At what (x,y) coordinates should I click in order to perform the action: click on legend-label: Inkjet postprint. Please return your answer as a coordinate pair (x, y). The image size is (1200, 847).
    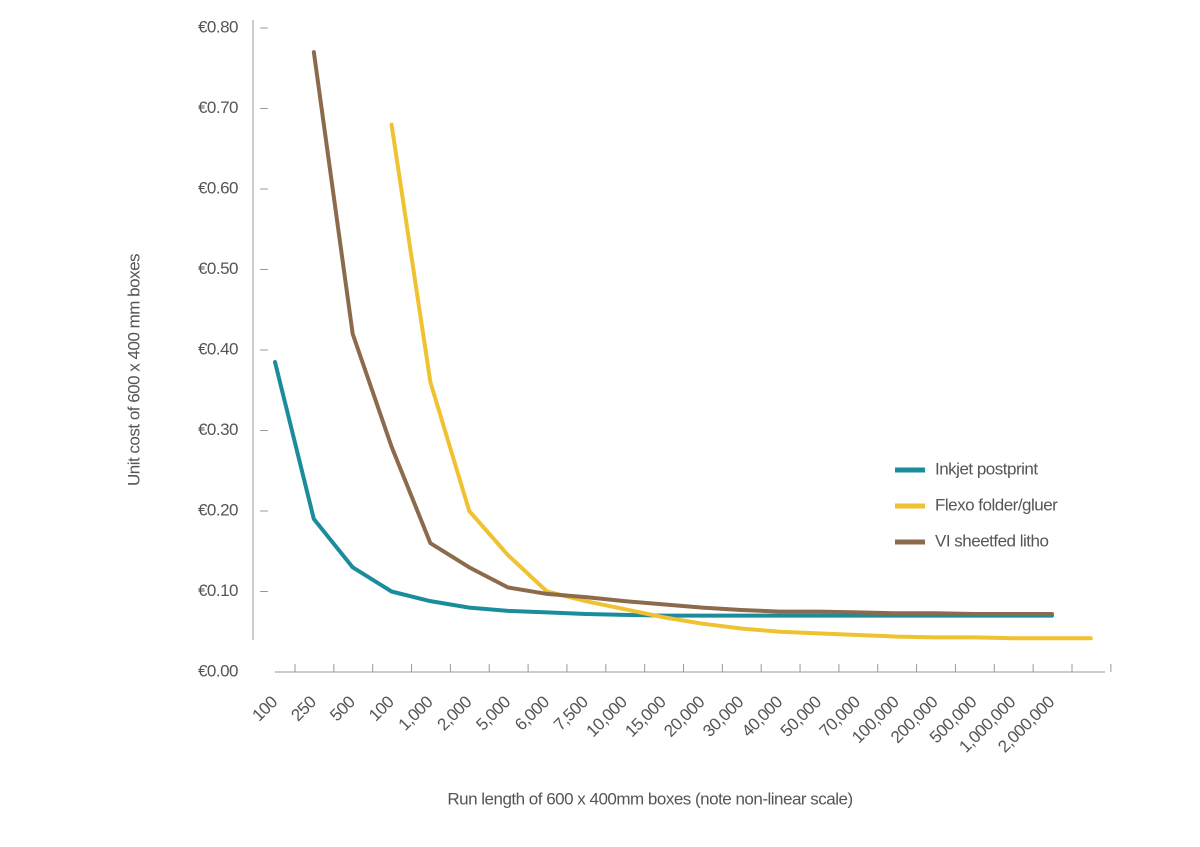
    Looking at the image, I should click on (986, 468).